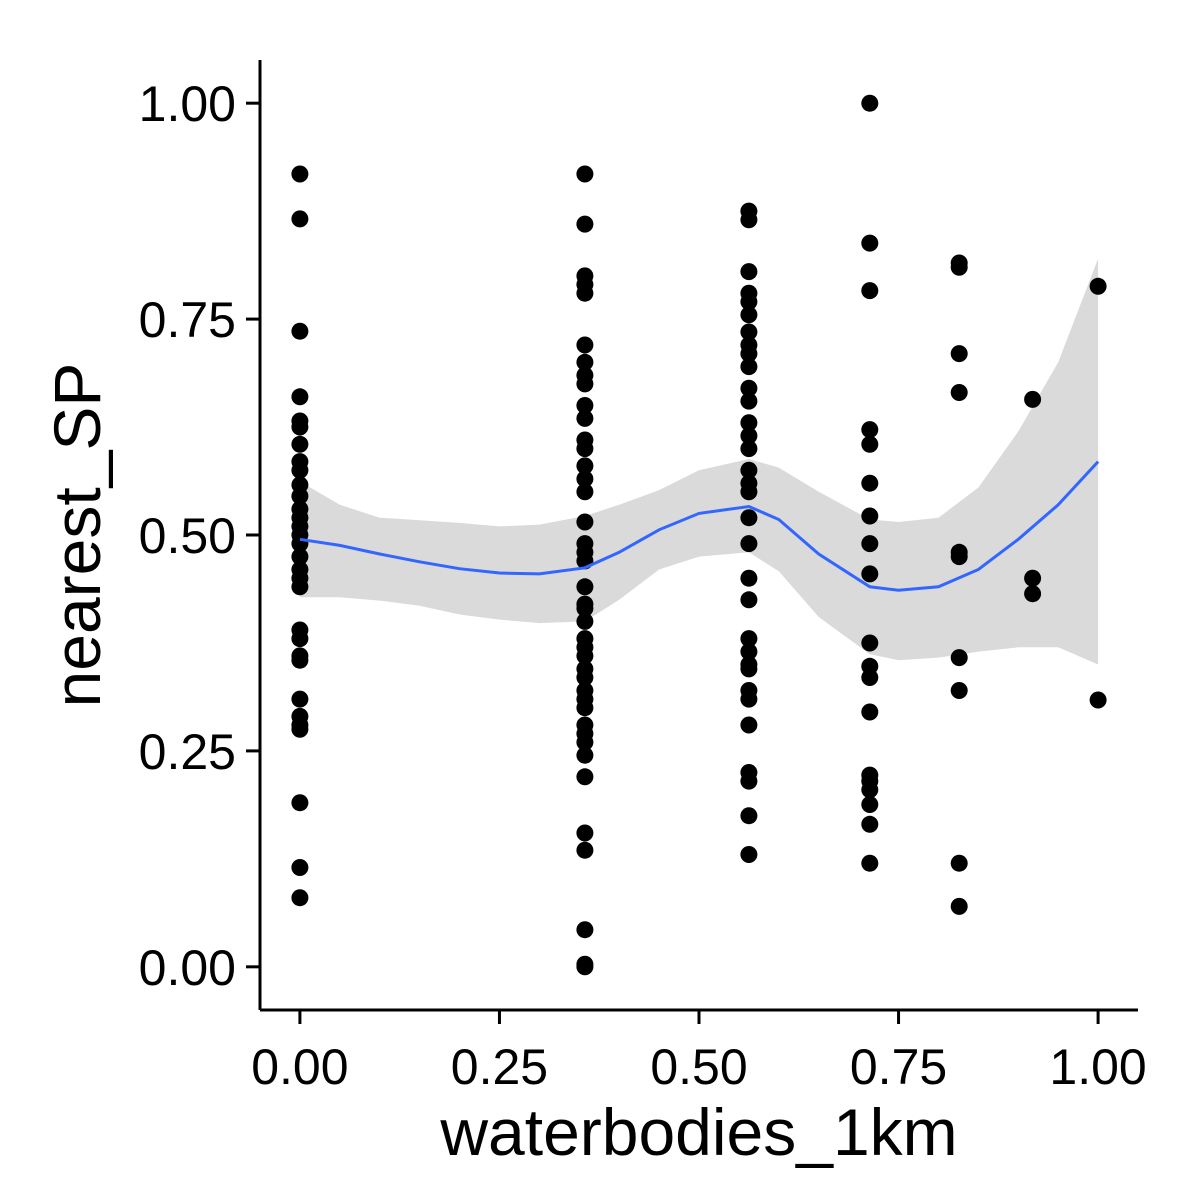  Describe the element at coordinates (1097, 1067) in the screenshot. I see `x-tick-label: 1.00` at that location.